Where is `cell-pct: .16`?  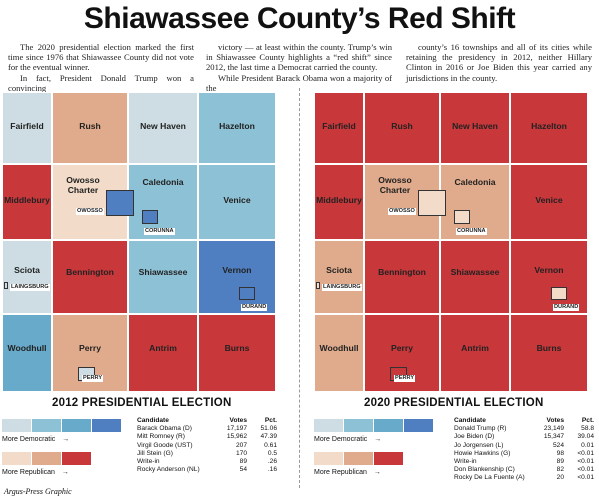
cell-pct: .16 is located at coordinates (272, 470).